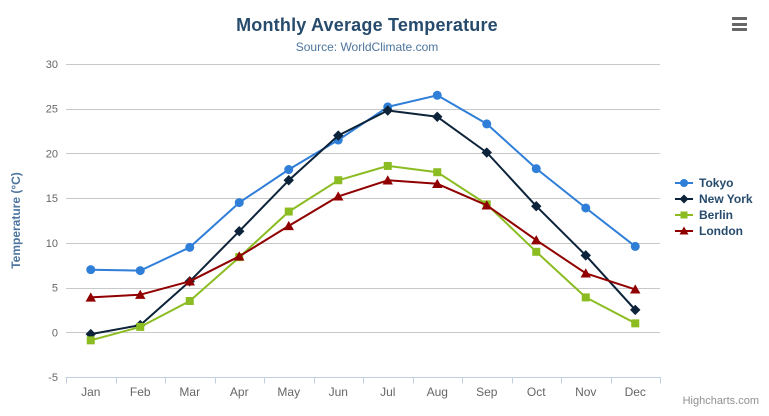 This screenshot has width=769, height=416. What do you see at coordinates (239, 203) in the screenshot?
I see `data-point-tokyo-Apr` at bounding box center [239, 203].